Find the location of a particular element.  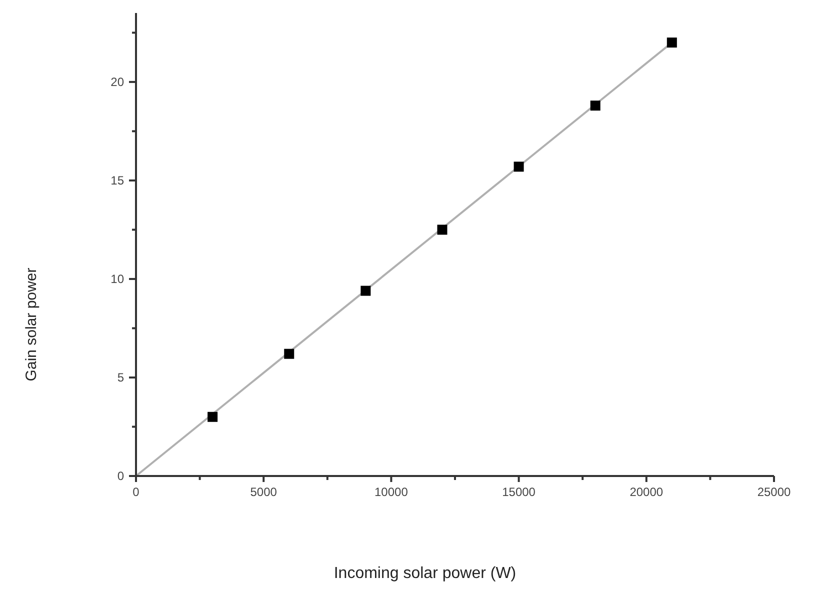

y-tick-label: 15 is located at coordinates (117, 180).